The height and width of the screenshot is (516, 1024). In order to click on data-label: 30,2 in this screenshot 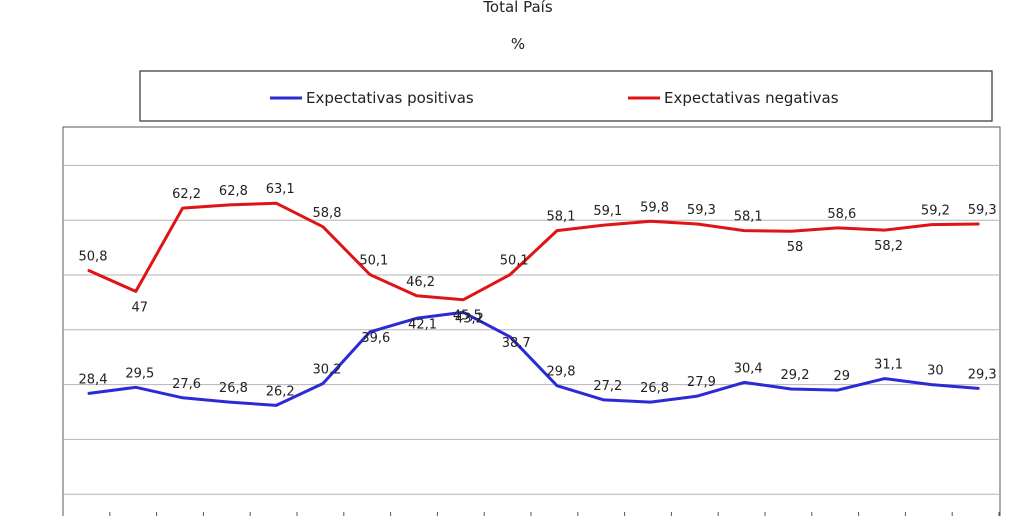, I will do `click(327, 370)`.